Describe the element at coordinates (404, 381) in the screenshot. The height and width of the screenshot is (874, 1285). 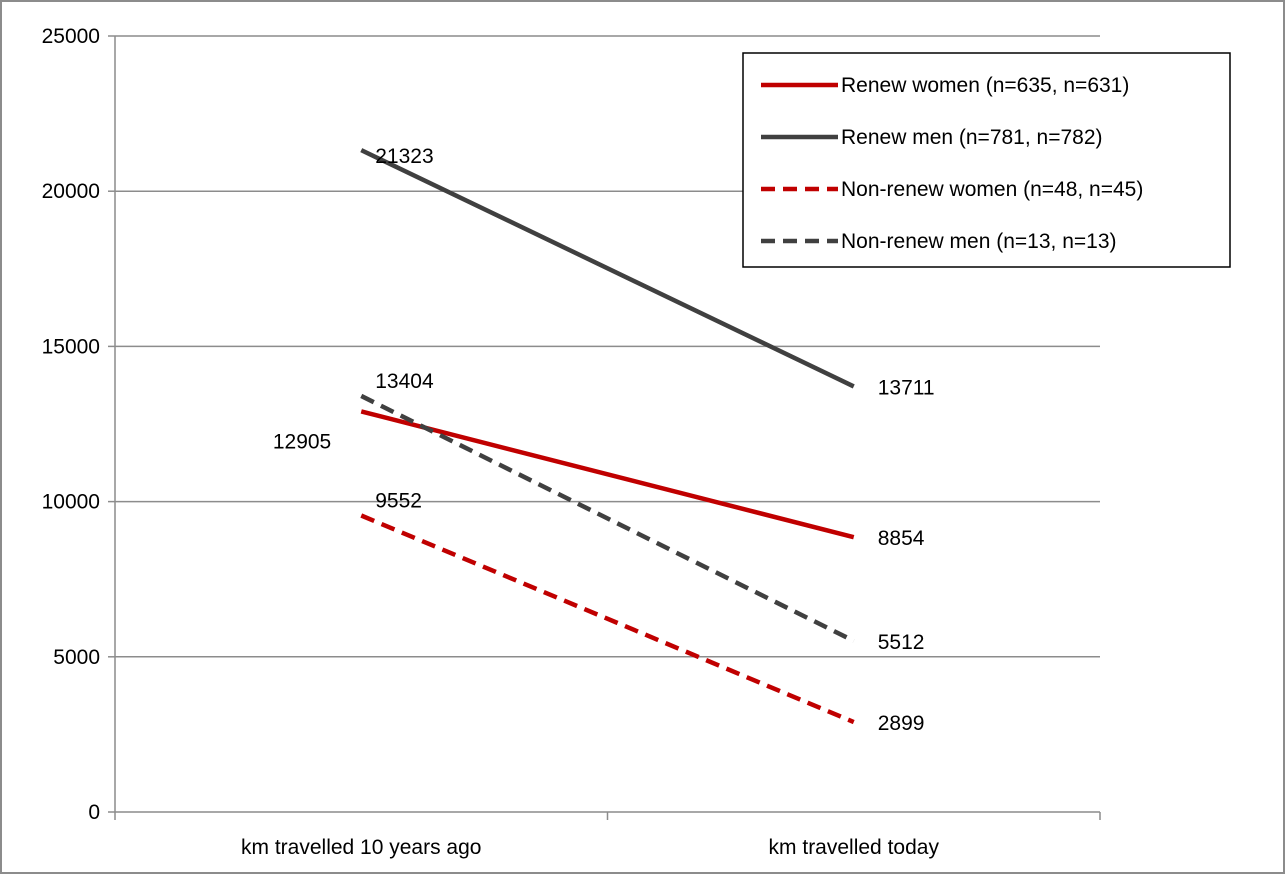
I see `data-label: 13404` at that location.